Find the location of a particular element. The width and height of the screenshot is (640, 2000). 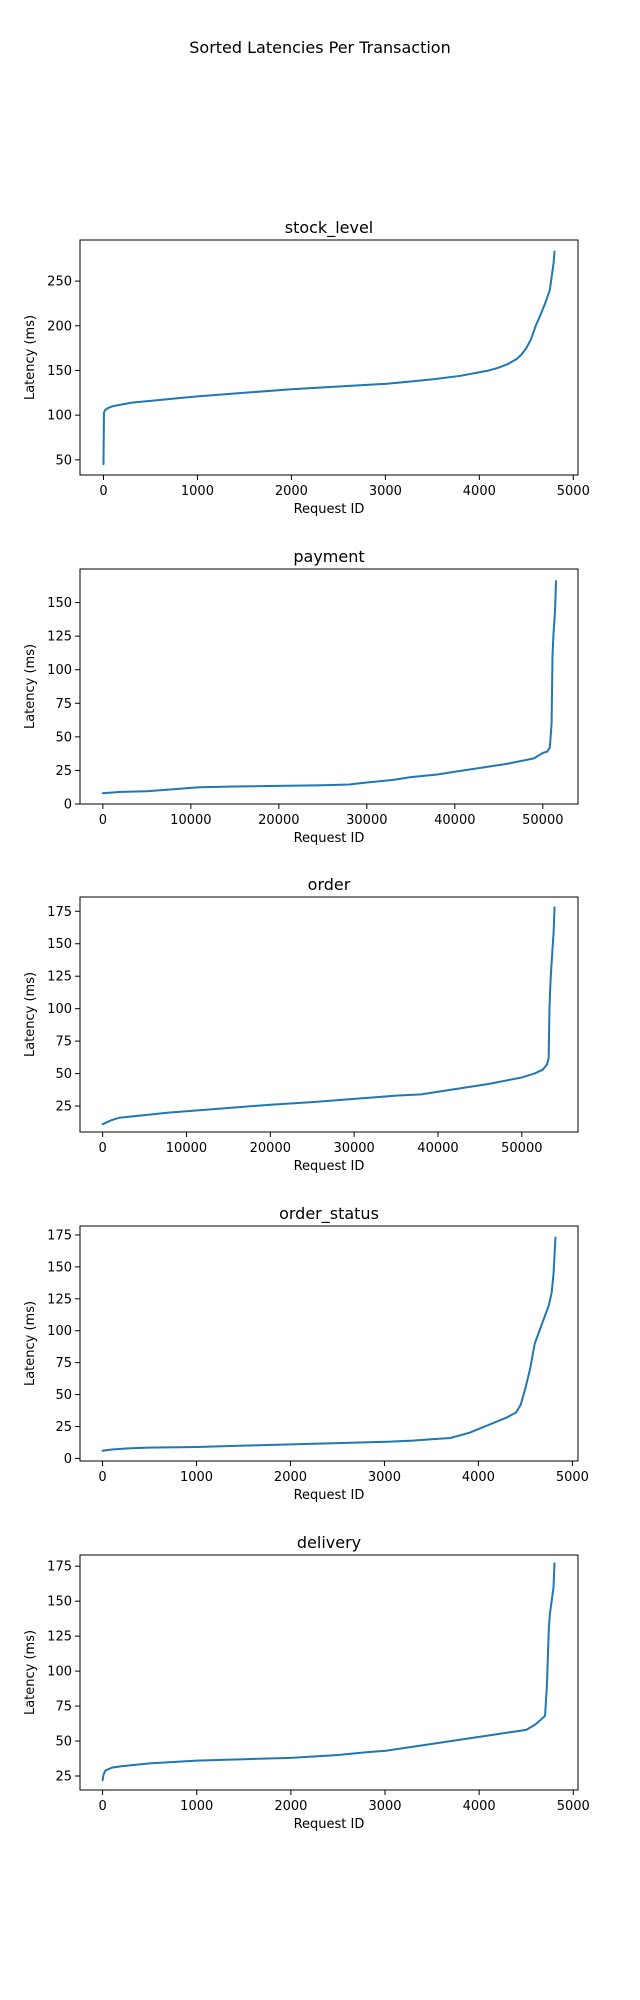

series-line-payment is located at coordinates (329, 687).